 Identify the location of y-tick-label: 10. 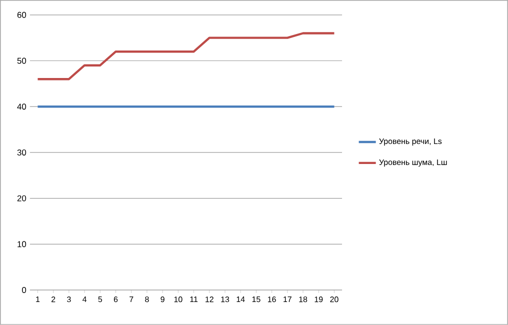
(22, 244).